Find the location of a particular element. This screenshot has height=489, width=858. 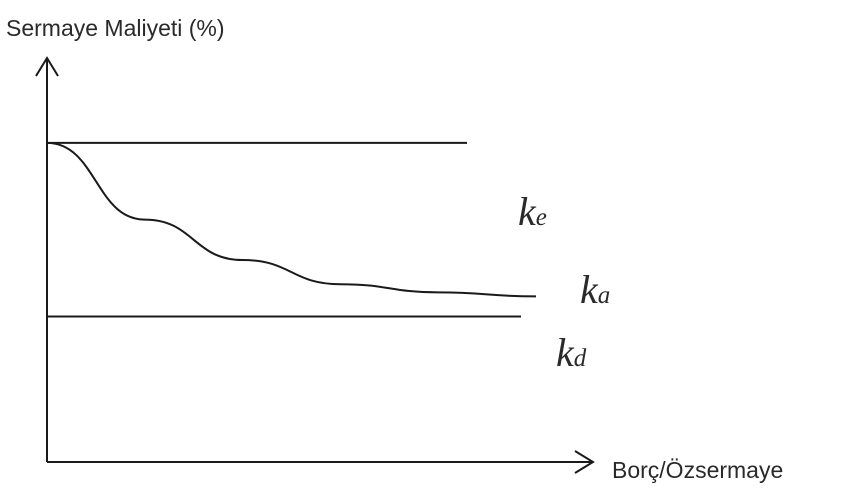

y-axis-arrow-icon is located at coordinates (47, 66).